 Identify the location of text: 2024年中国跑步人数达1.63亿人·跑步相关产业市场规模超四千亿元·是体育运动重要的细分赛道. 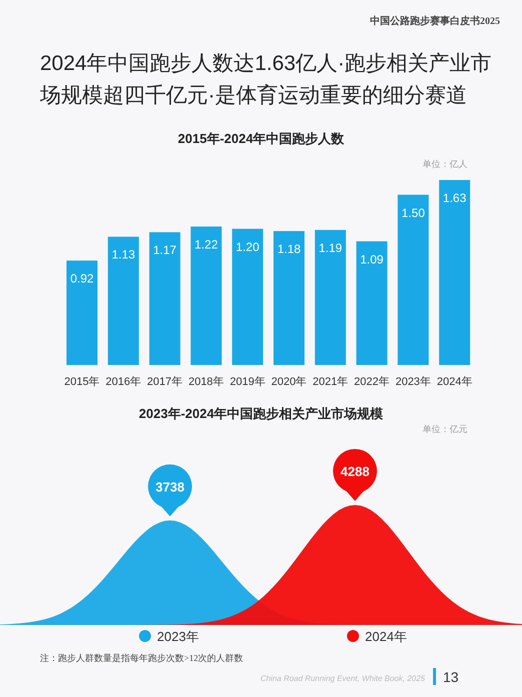
(265, 79).